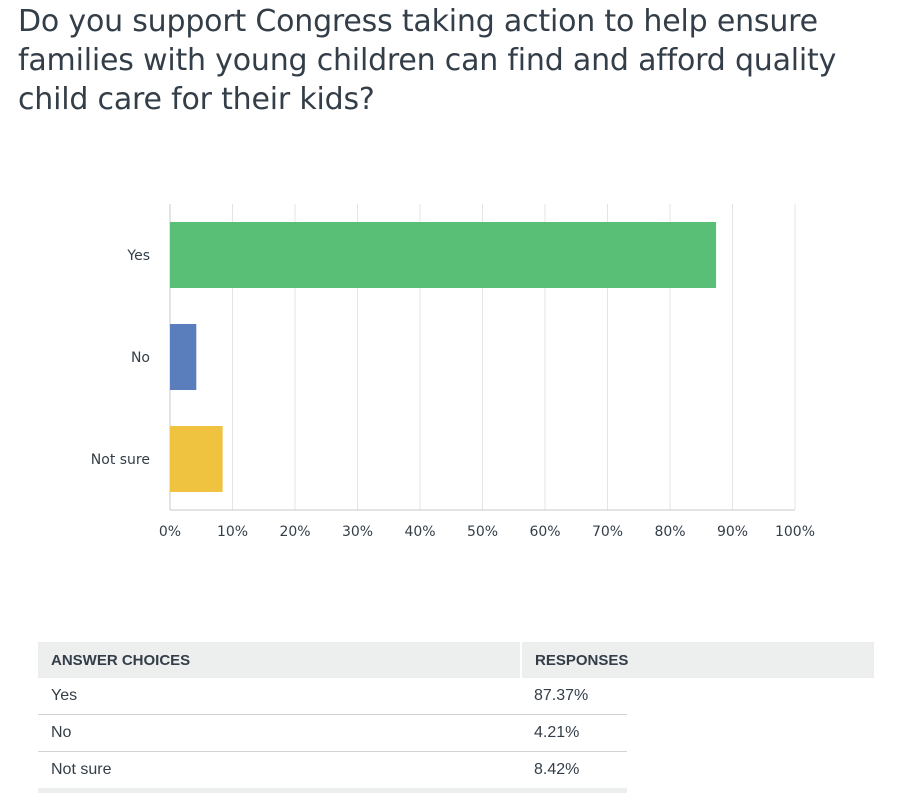 Image resolution: width=902 pixels, height=794 pixels. I want to click on x-tick-label: 20%, so click(294, 532).